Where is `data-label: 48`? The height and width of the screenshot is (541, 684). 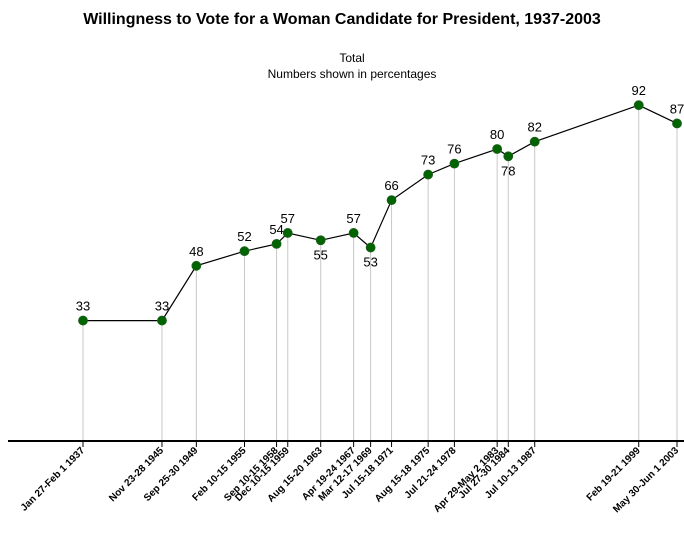 data-label: 48 is located at coordinates (196, 251).